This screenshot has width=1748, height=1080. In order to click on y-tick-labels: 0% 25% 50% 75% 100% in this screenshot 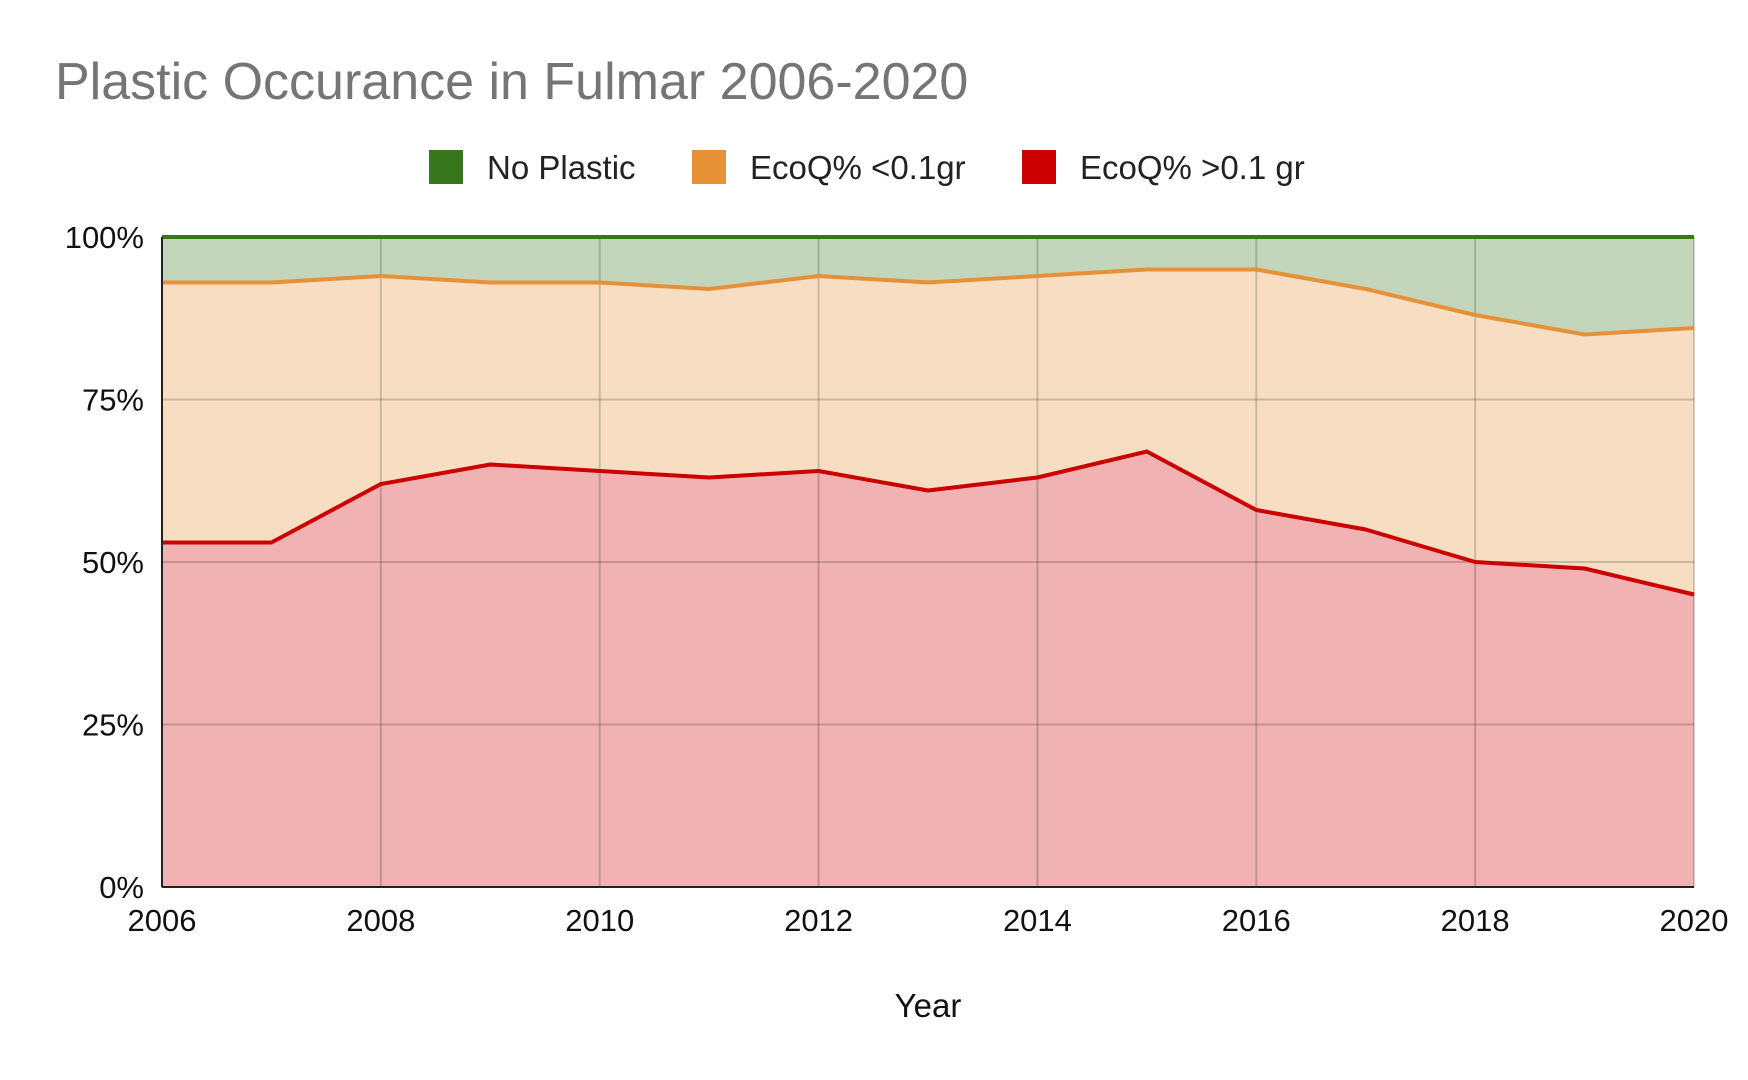, I will do `click(104, 562)`.